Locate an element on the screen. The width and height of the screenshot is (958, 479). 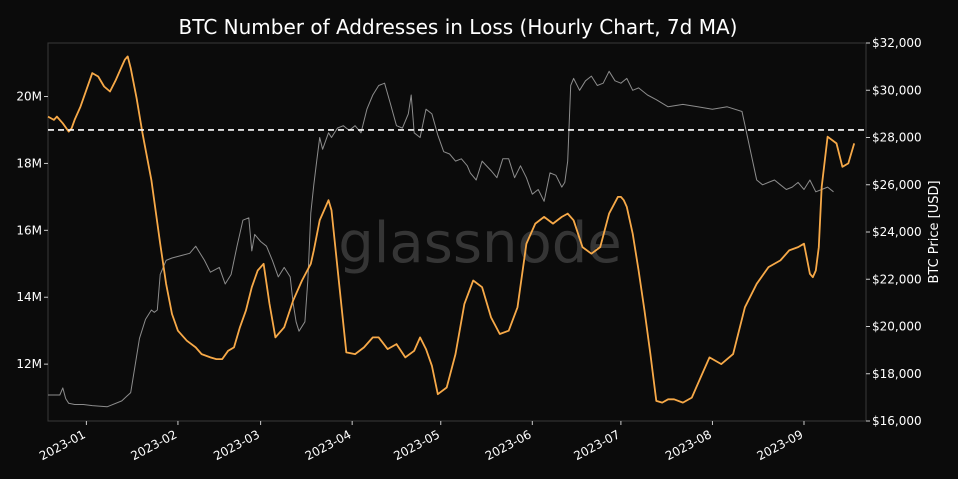
y-right-tick-label: $26,000 is located at coordinates (897, 185).